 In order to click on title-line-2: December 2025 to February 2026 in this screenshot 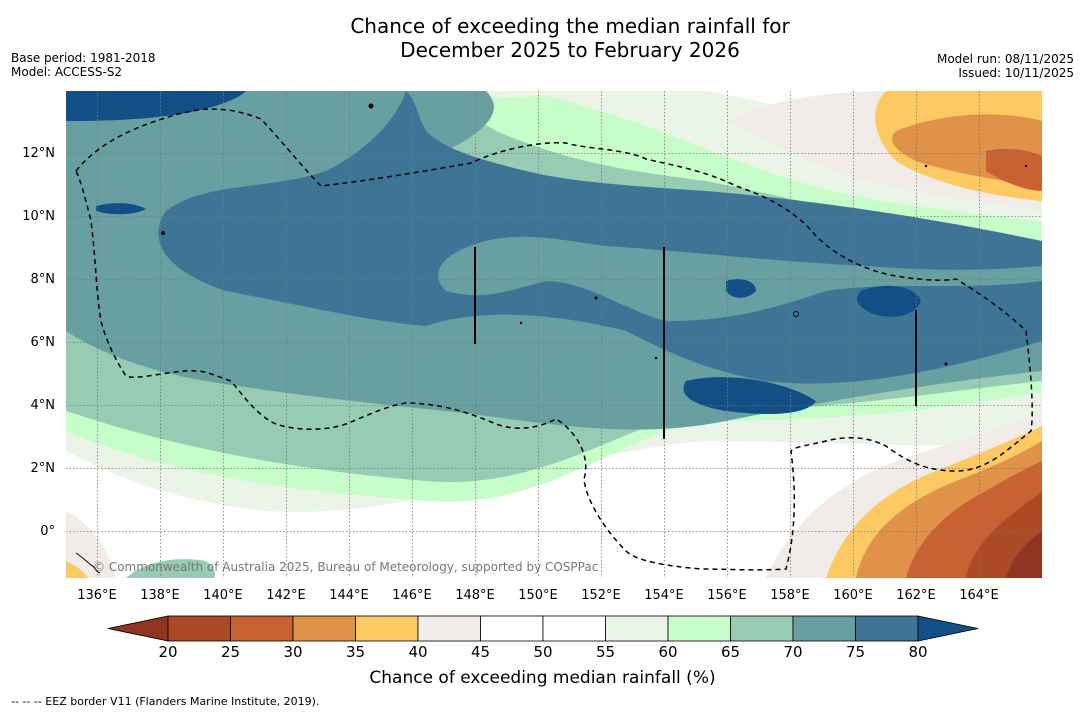, I will do `click(570, 50)`.